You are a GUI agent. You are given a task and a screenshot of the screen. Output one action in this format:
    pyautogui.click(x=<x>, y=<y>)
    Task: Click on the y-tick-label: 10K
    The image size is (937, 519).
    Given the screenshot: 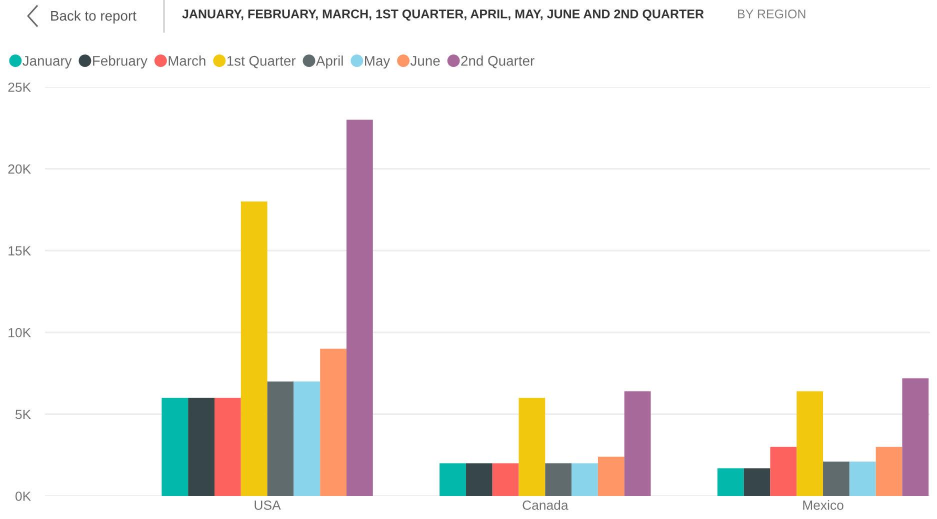 What is the action you would take?
    pyautogui.click(x=19, y=333)
    